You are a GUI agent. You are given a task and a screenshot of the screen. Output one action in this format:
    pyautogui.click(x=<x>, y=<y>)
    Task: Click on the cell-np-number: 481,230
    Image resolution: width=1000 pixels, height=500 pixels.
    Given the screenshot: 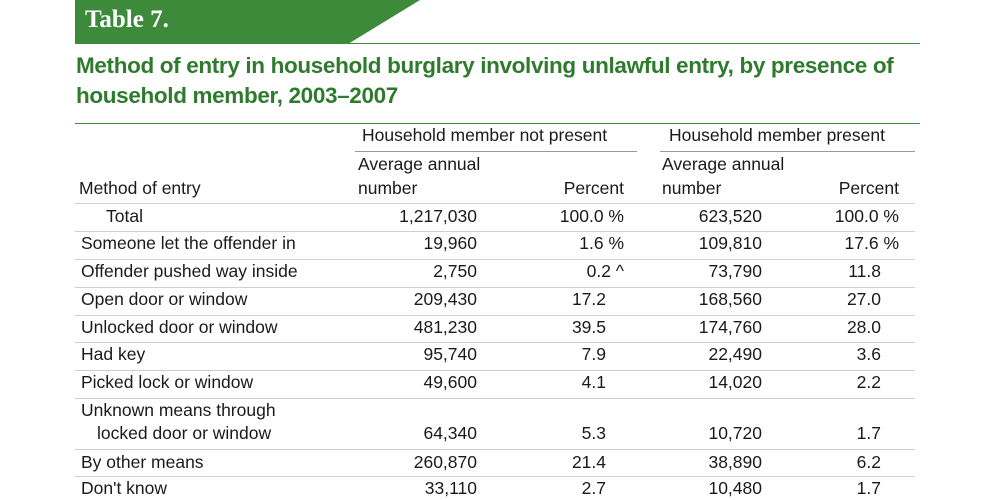 What is the action you would take?
    pyautogui.click(x=445, y=327)
    